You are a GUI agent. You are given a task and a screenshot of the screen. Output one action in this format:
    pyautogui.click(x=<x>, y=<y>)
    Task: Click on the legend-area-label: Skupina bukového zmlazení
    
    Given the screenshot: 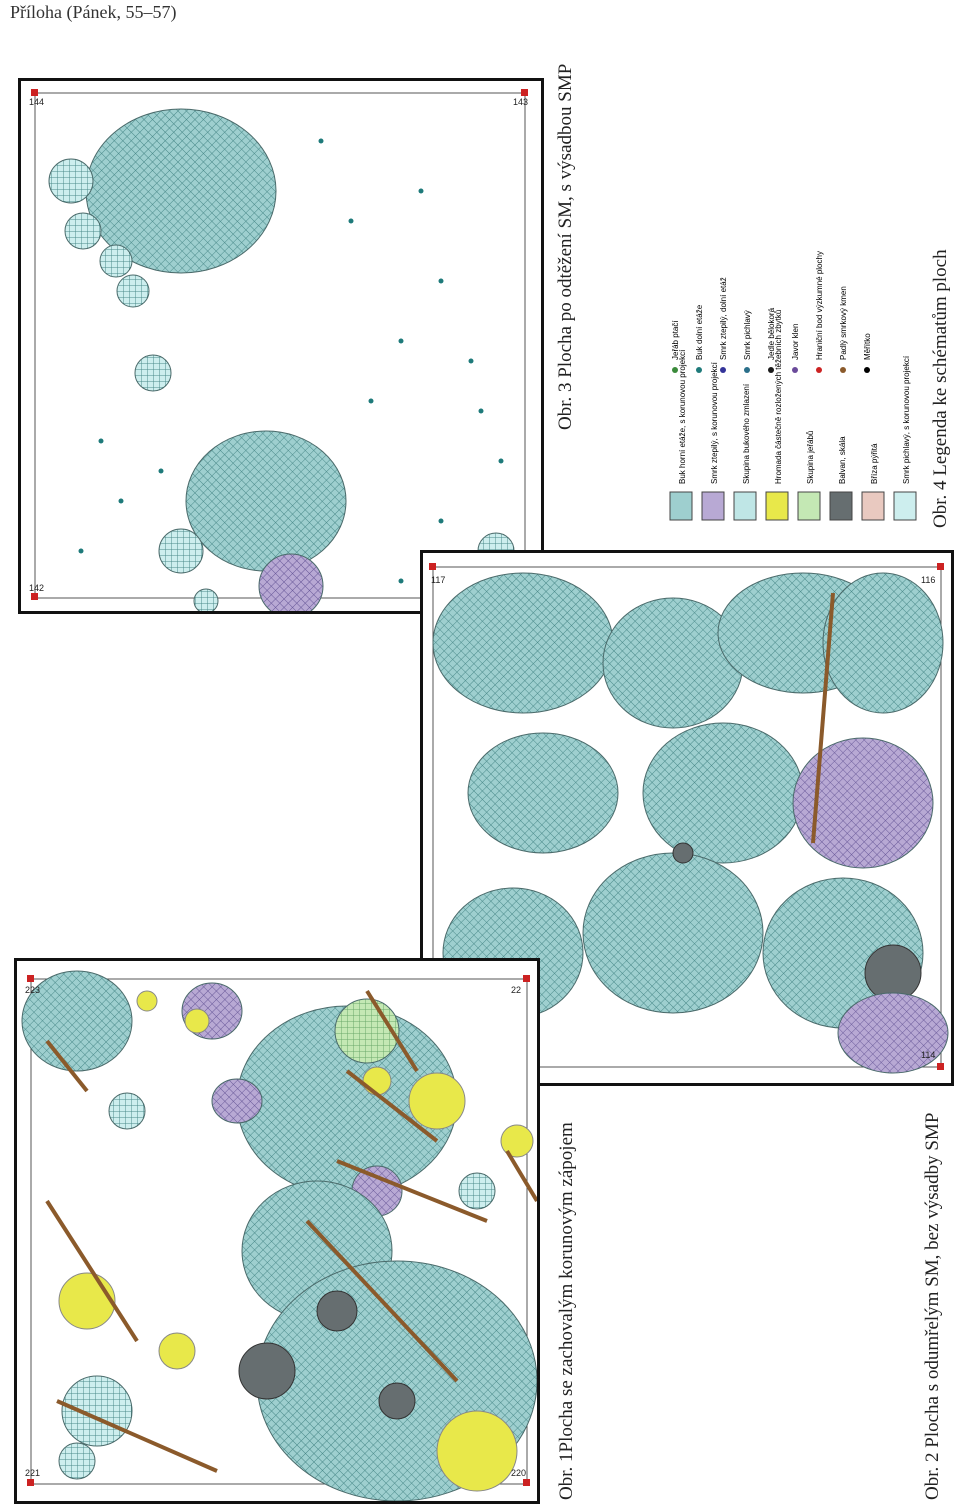 What is the action you would take?
    pyautogui.click(x=746, y=433)
    